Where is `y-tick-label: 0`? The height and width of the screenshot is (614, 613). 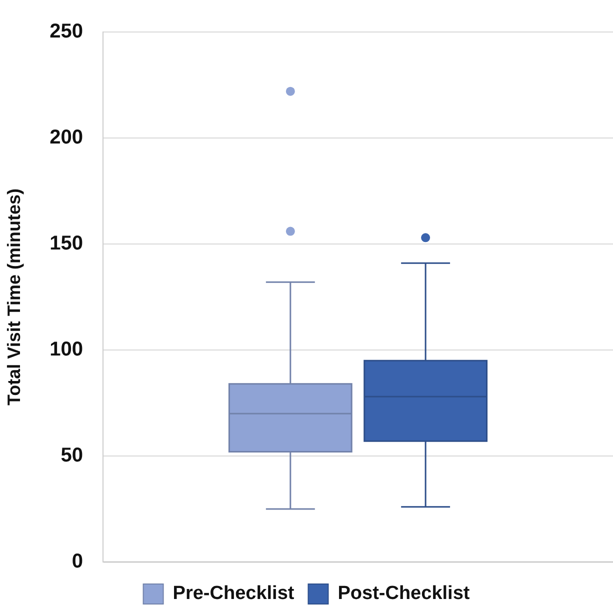
y-tick-label: 0 is located at coordinates (77, 561).